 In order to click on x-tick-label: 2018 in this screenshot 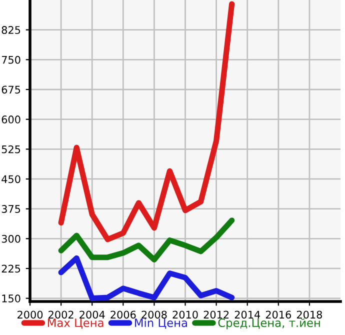, I will do `click(309, 314)`.